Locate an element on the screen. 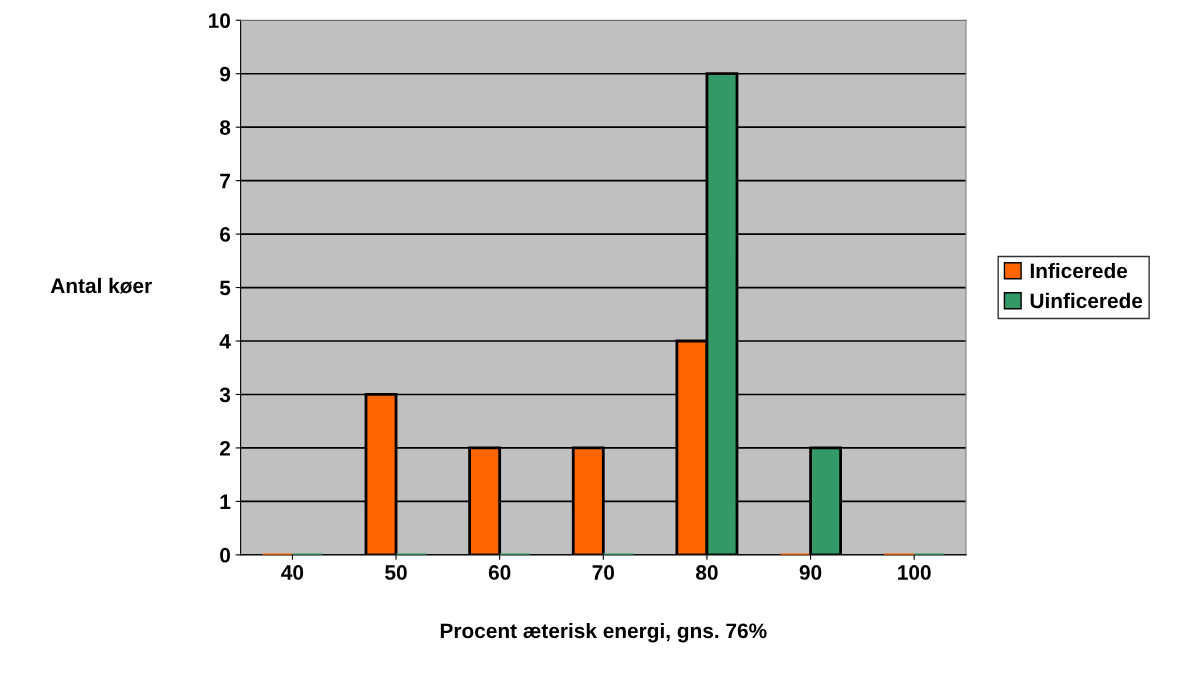 The width and height of the screenshot is (1203, 675). x-tick-label: 90 is located at coordinates (810, 572).